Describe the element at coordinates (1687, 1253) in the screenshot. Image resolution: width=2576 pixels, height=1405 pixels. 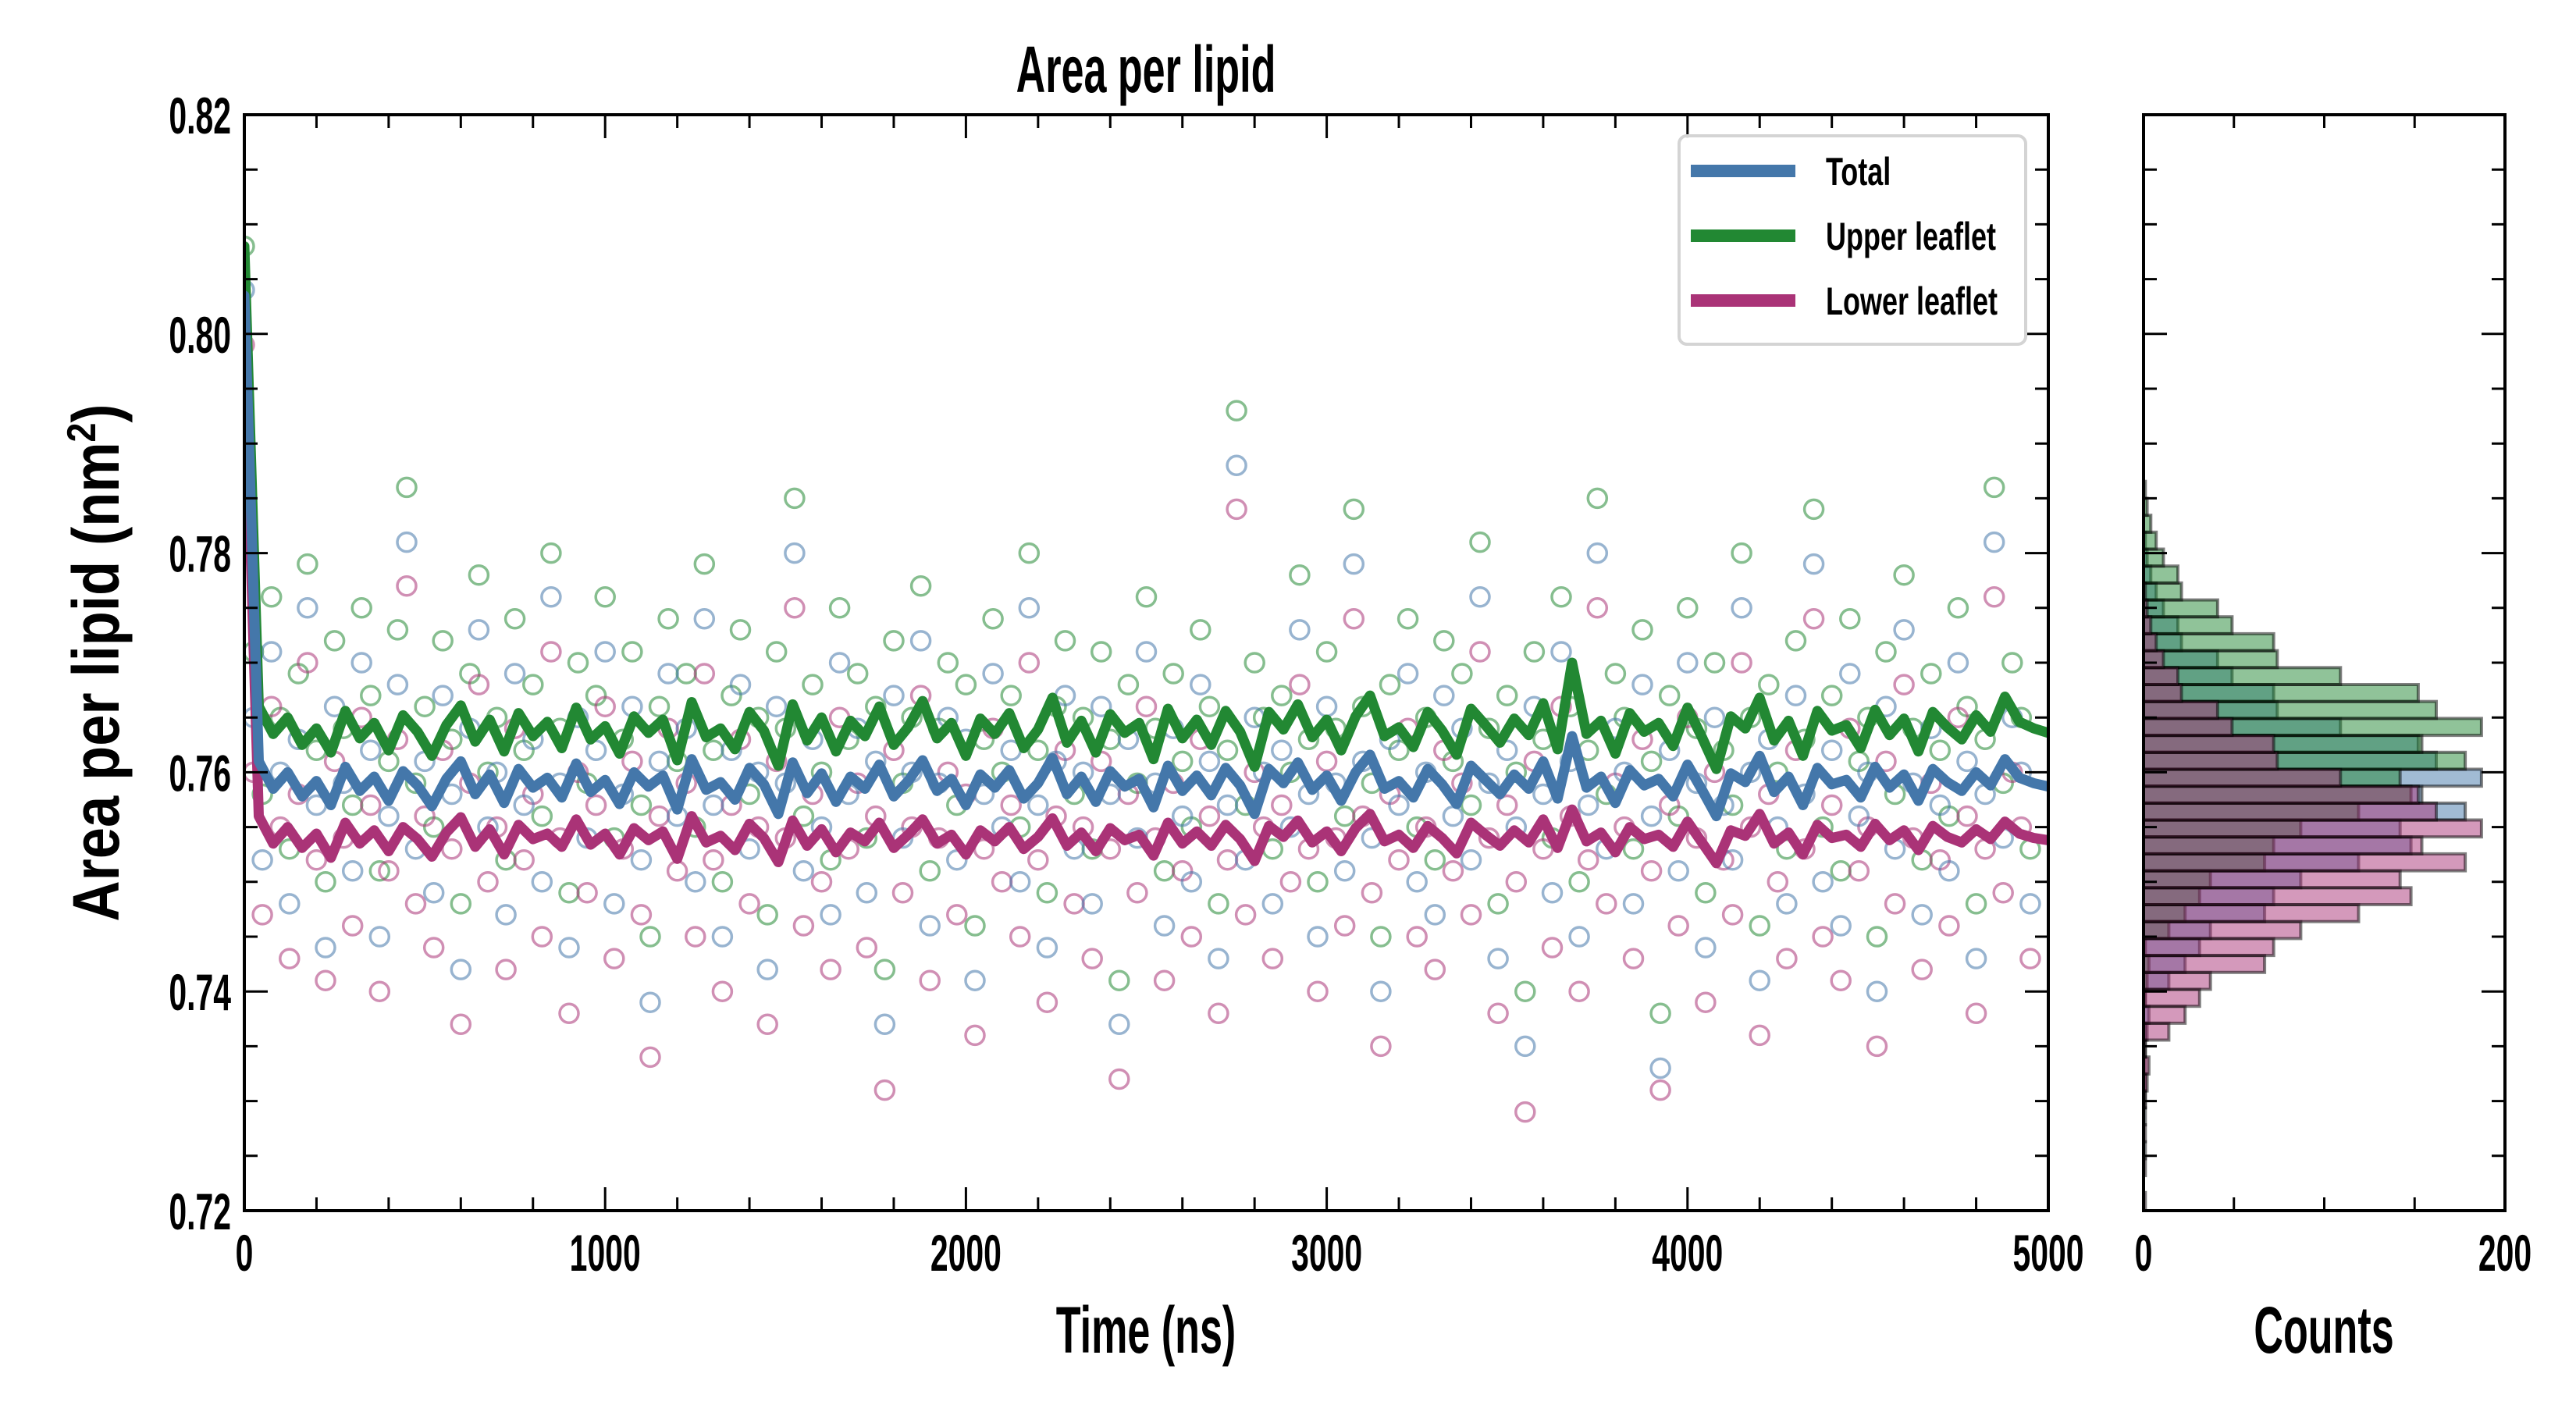
I see `x-tick-label: 4000` at that location.